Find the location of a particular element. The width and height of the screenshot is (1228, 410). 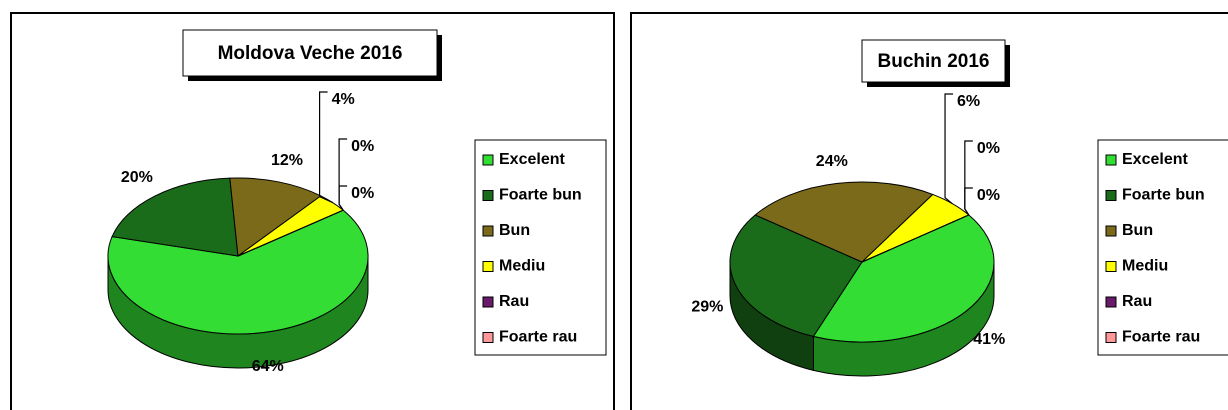

data-label: 64% is located at coordinates (268, 366).